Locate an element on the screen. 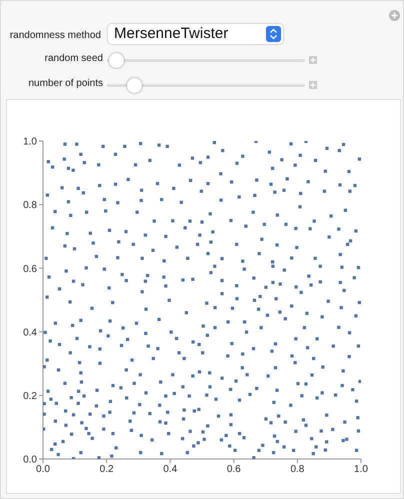 This screenshot has height=499, width=404. x-tick-label: 0.0 is located at coordinates (43, 470).